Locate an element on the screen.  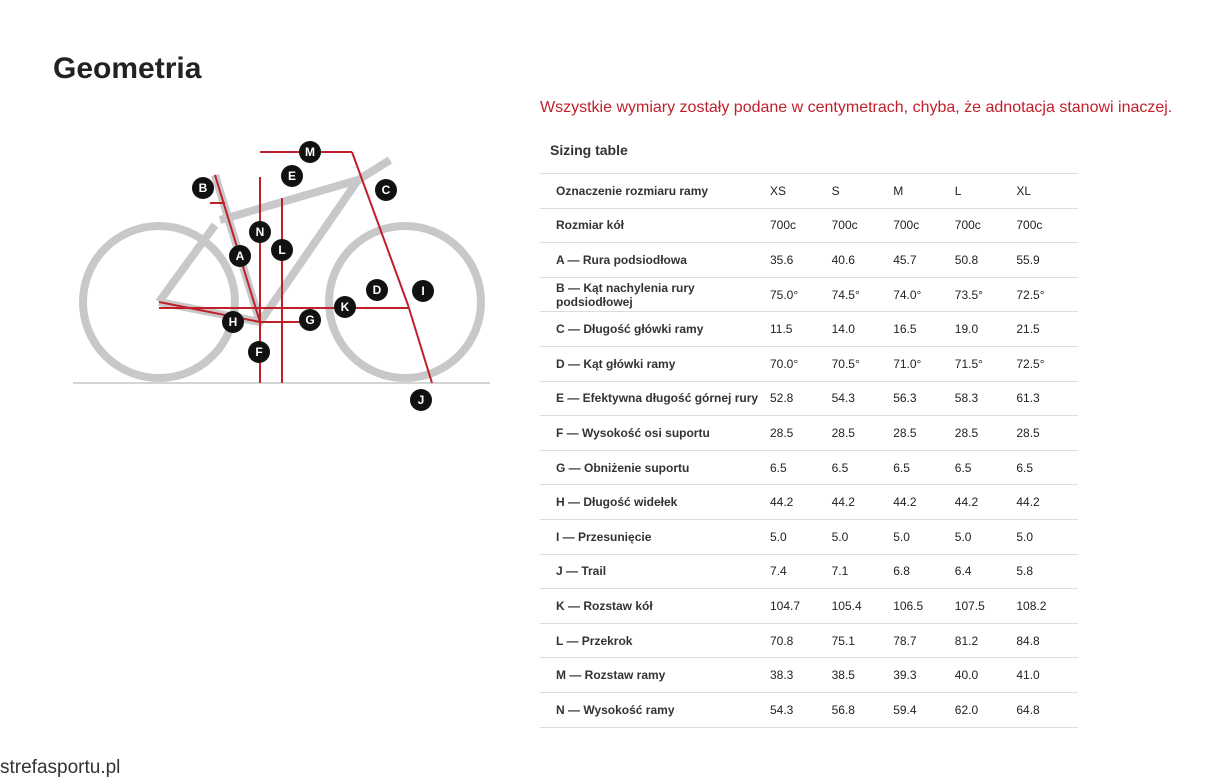
table-cell: G — Obniżenie suportu is located at coordinates (655, 467).